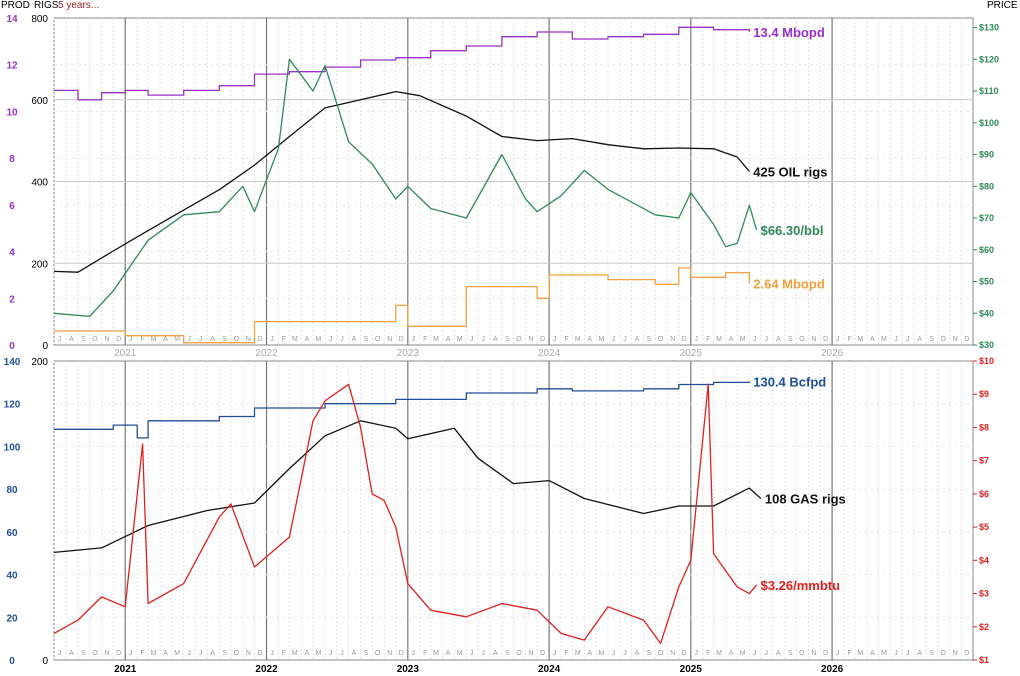  I want to click on series-line-gas-production, so click(402, 410).